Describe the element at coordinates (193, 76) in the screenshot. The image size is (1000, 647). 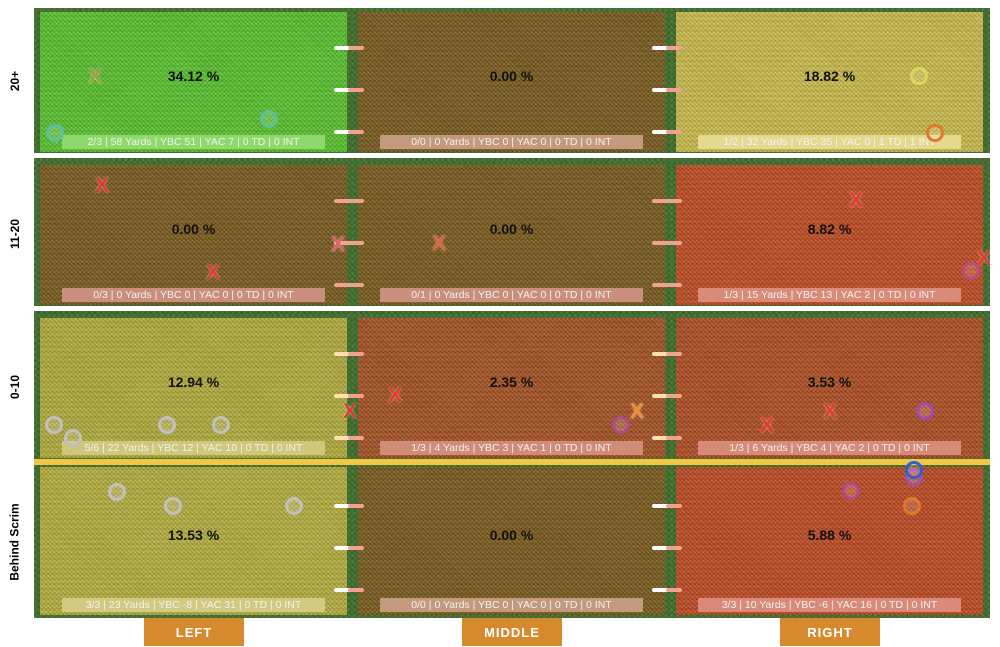
I see `zone-percentage: 34.12 %` at that location.